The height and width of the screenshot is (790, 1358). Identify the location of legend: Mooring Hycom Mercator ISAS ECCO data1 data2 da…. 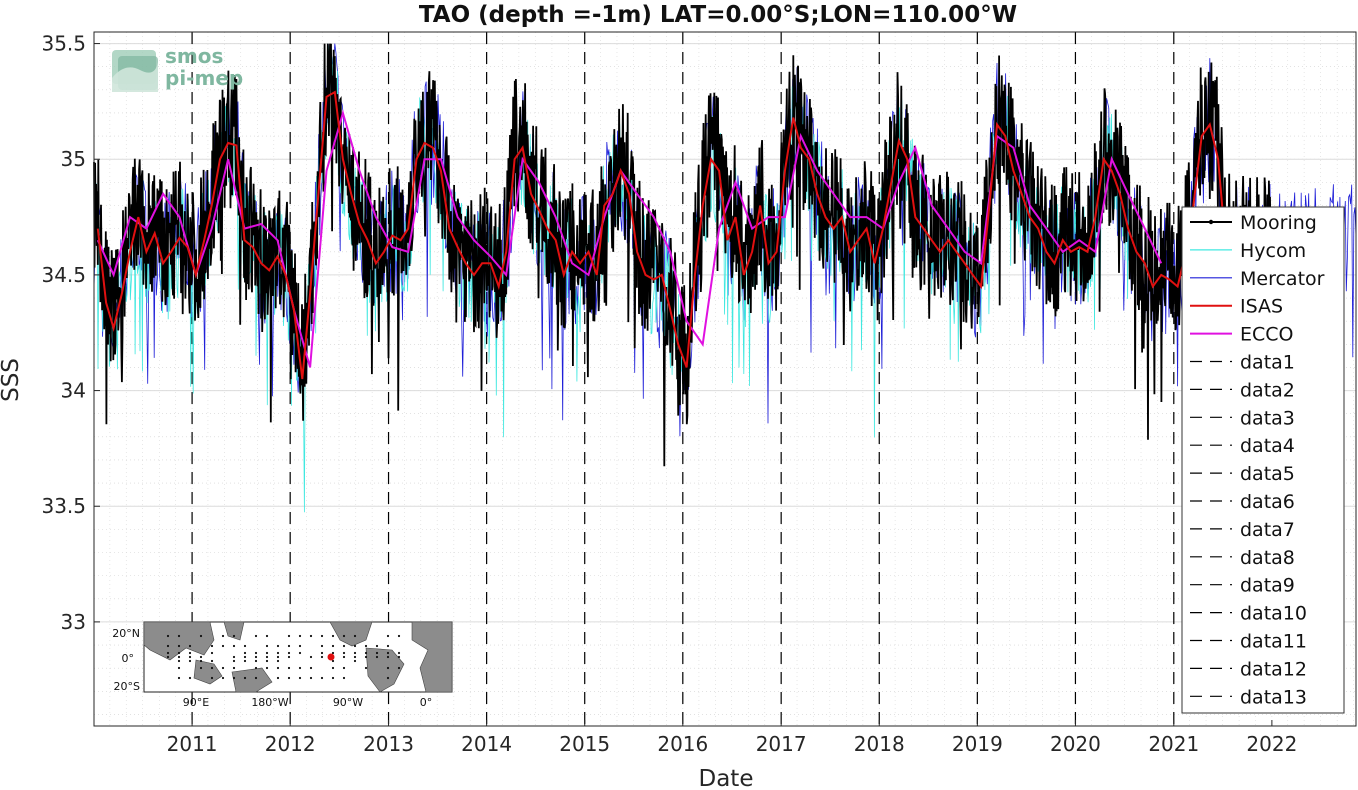
(1263, 460).